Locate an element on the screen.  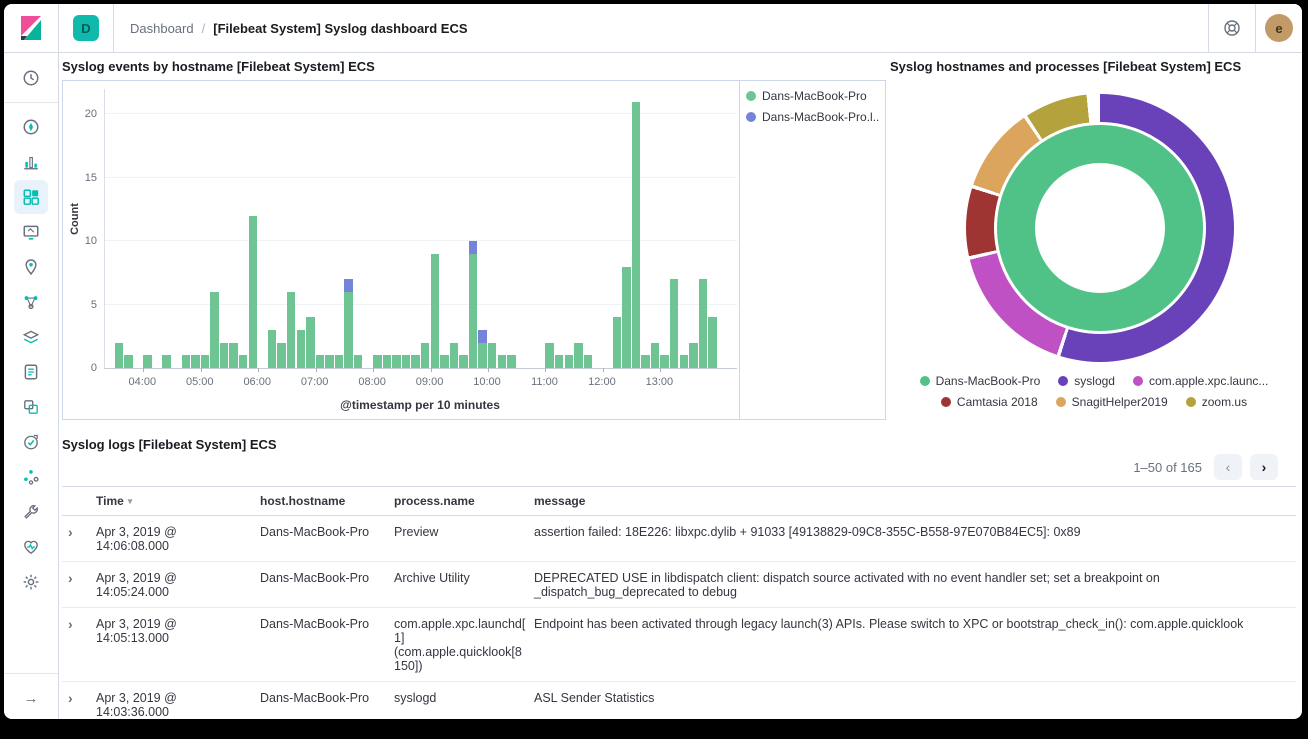
sidebar-collapse-button: → is located at coordinates (31, 698).